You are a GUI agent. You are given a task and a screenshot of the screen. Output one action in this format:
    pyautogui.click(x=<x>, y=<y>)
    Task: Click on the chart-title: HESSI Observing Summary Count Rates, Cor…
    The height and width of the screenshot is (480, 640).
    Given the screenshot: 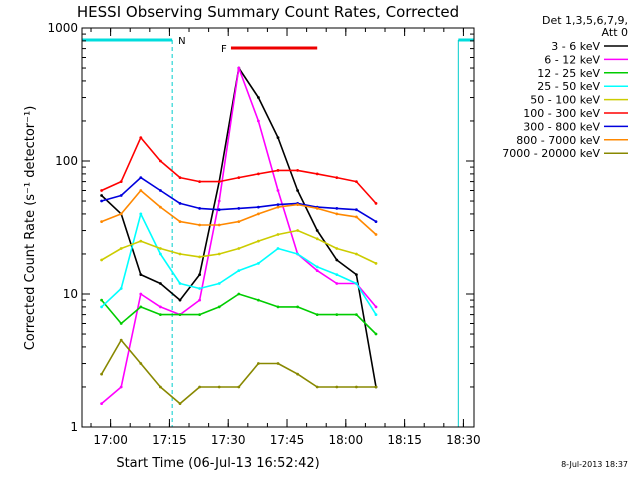 What is the action you would take?
    pyautogui.click(x=268, y=12)
    